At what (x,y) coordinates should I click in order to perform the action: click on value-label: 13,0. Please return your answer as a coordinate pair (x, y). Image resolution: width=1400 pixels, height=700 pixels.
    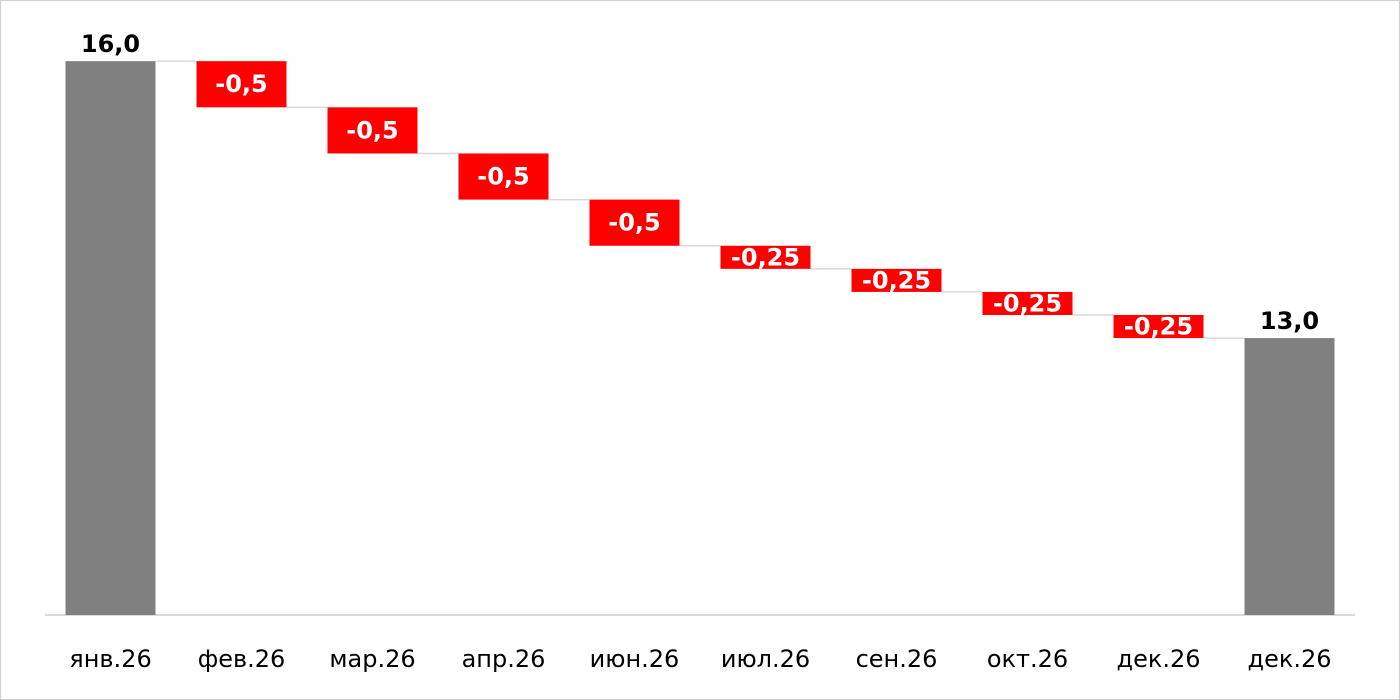
    Looking at the image, I should click on (1289, 321).